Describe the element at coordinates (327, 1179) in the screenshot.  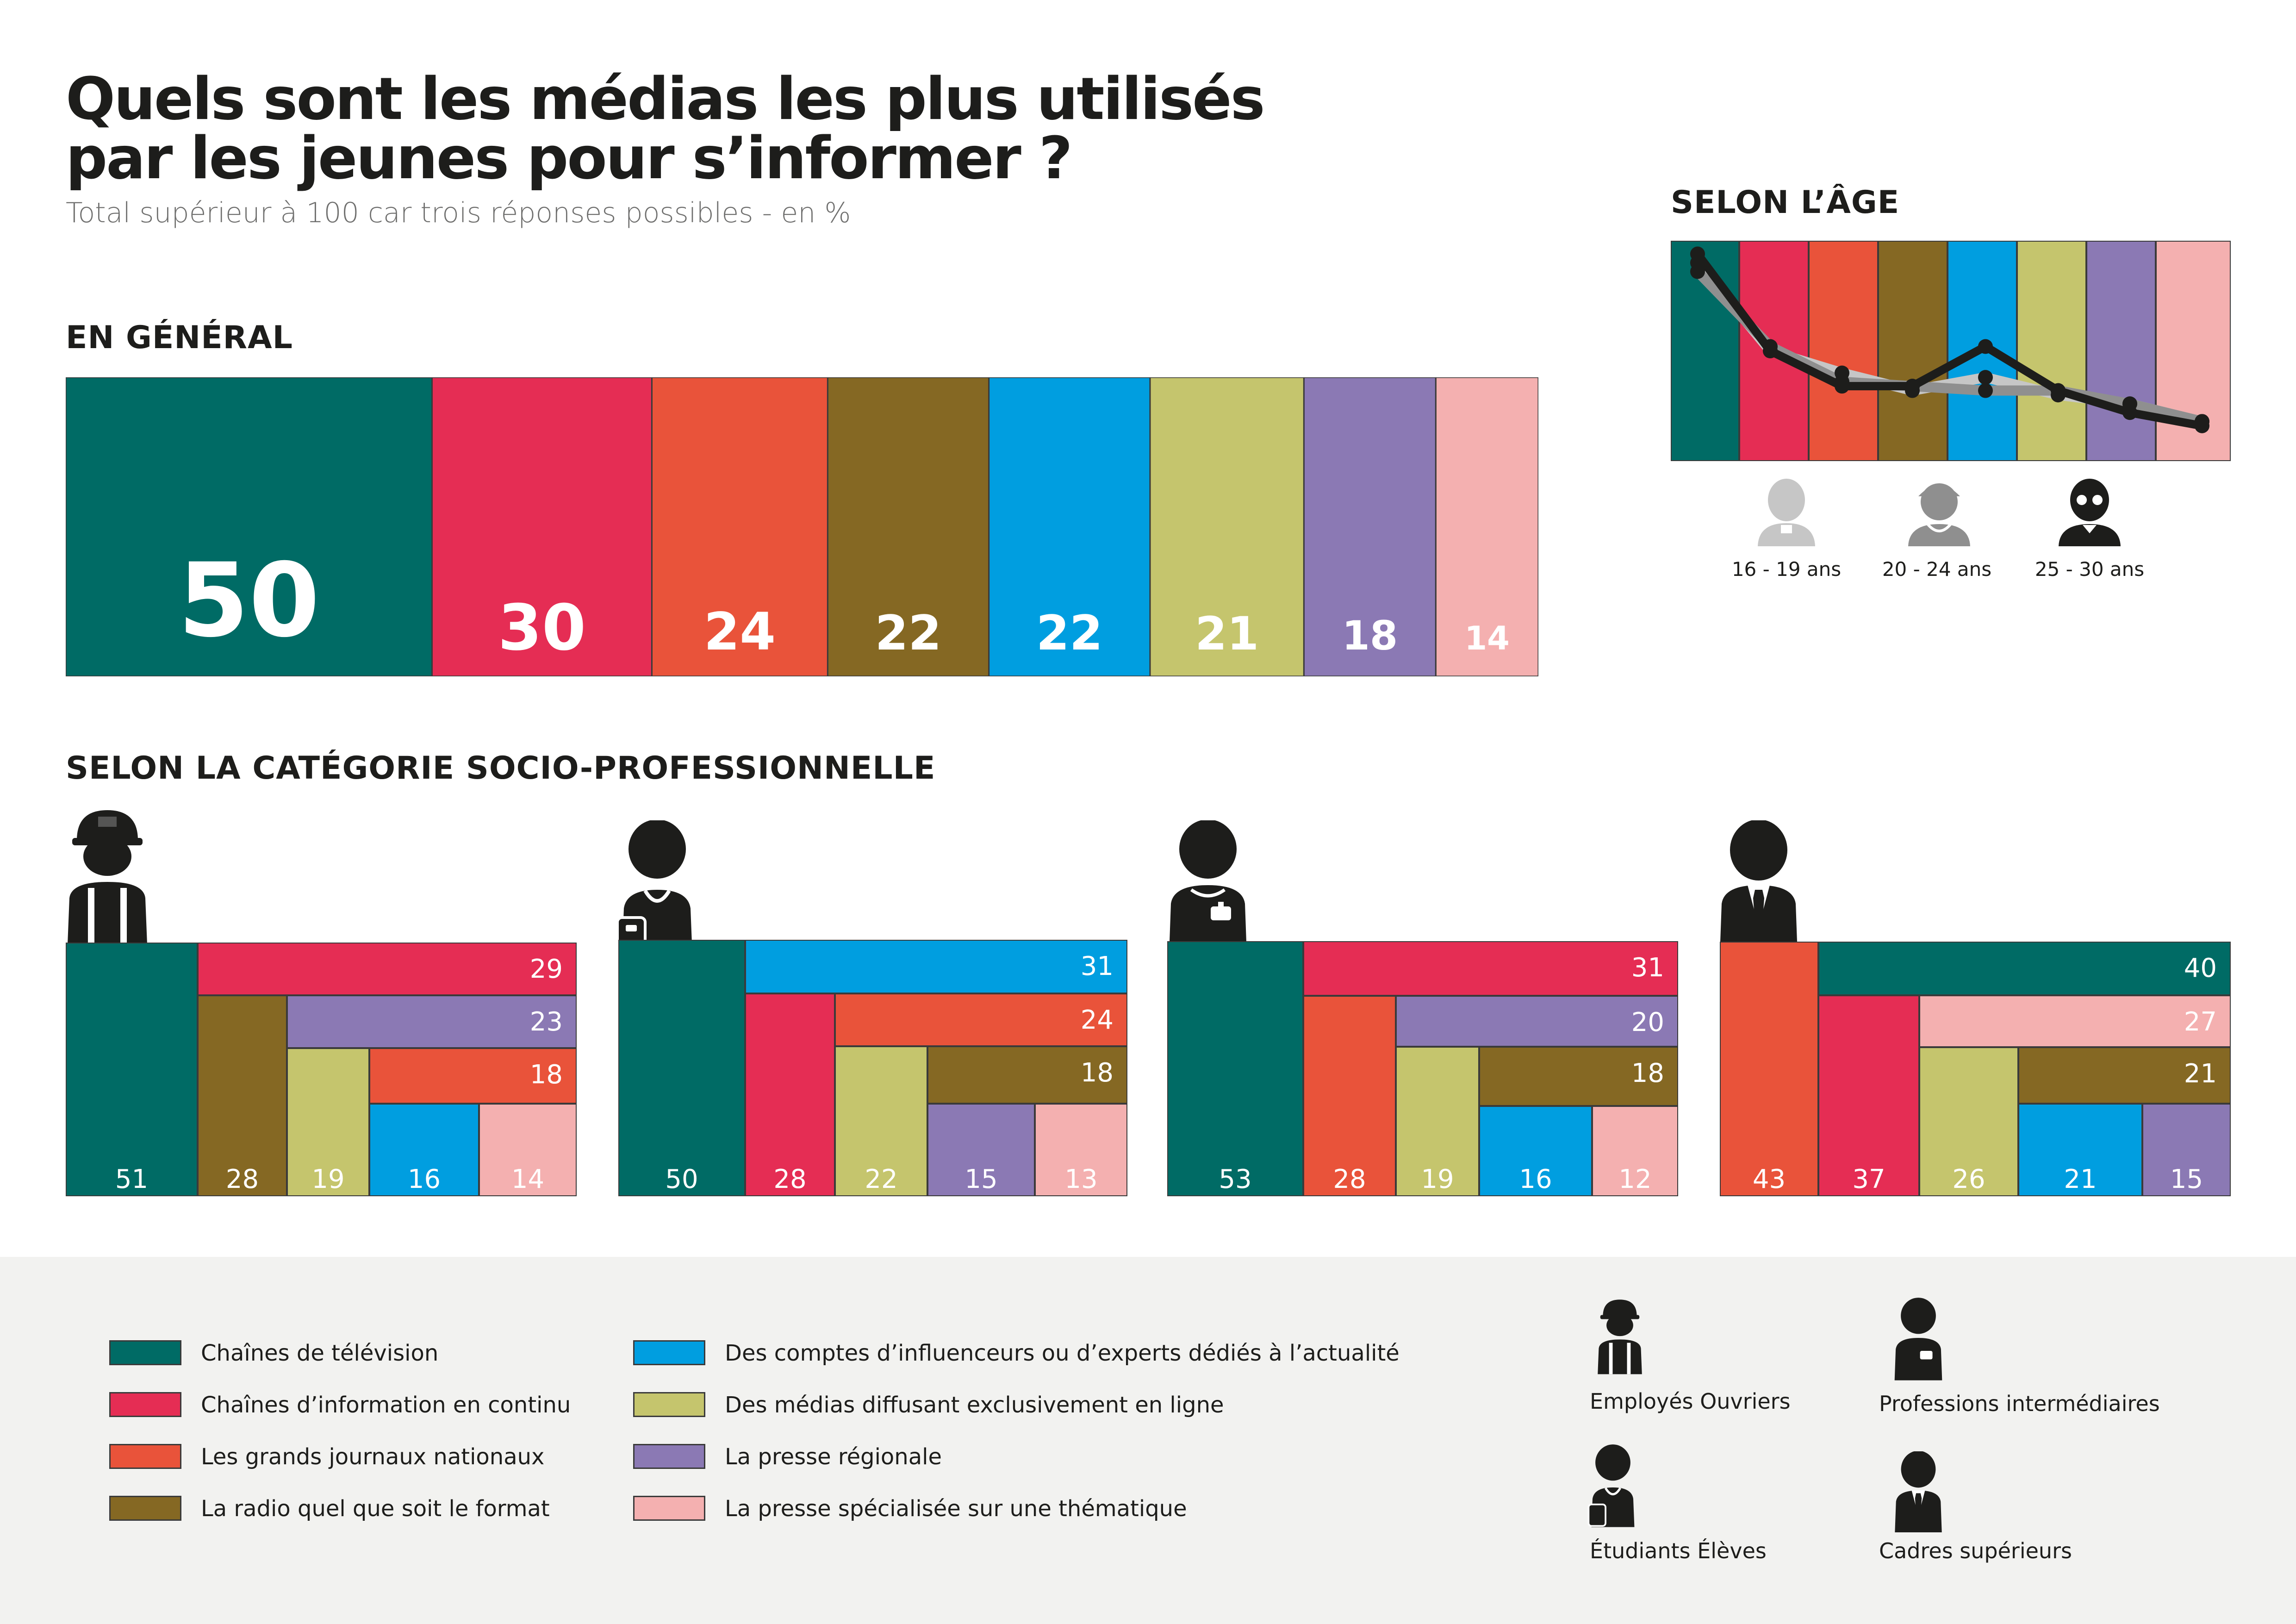
I see `treemap-0-label-enligne: 19` at that location.